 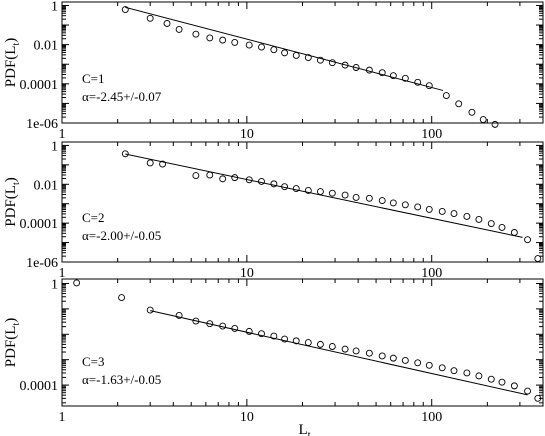 I want to click on y-tick-label: 0.0001, so click(x=39, y=386).